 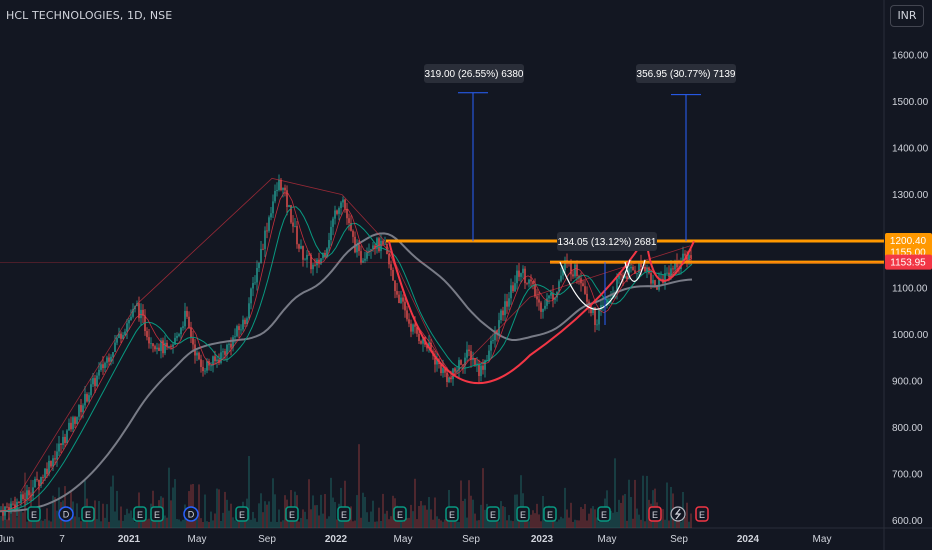 What do you see at coordinates (7, 539) in the screenshot?
I see `x-tick-label: Jun` at bounding box center [7, 539].